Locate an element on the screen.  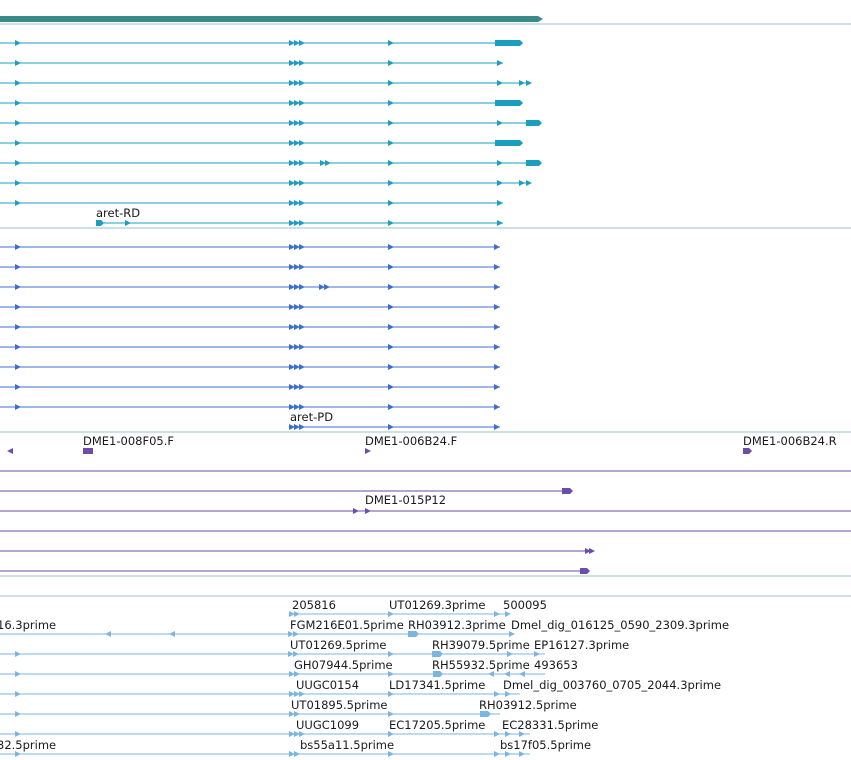
est-label: UUGC1099 is located at coordinates (327, 725).